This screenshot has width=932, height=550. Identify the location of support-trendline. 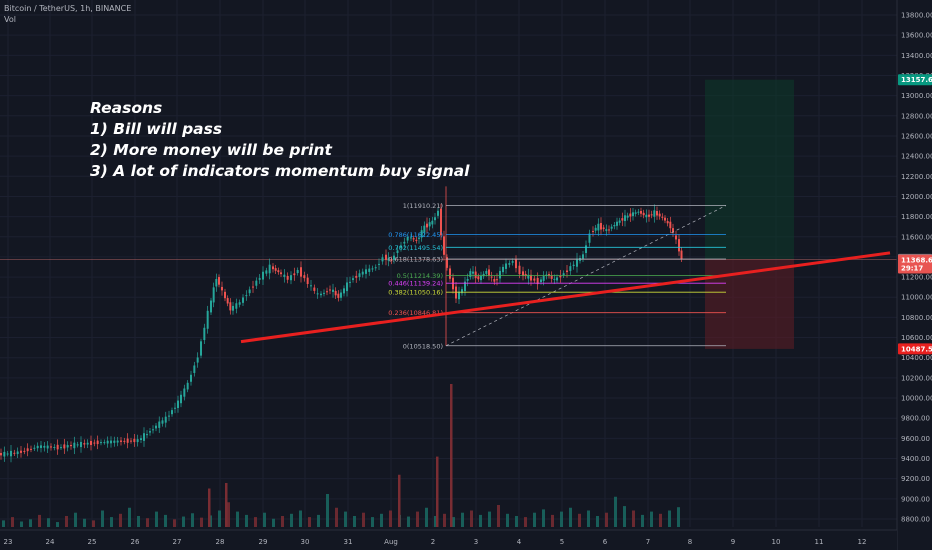
(565, 297).